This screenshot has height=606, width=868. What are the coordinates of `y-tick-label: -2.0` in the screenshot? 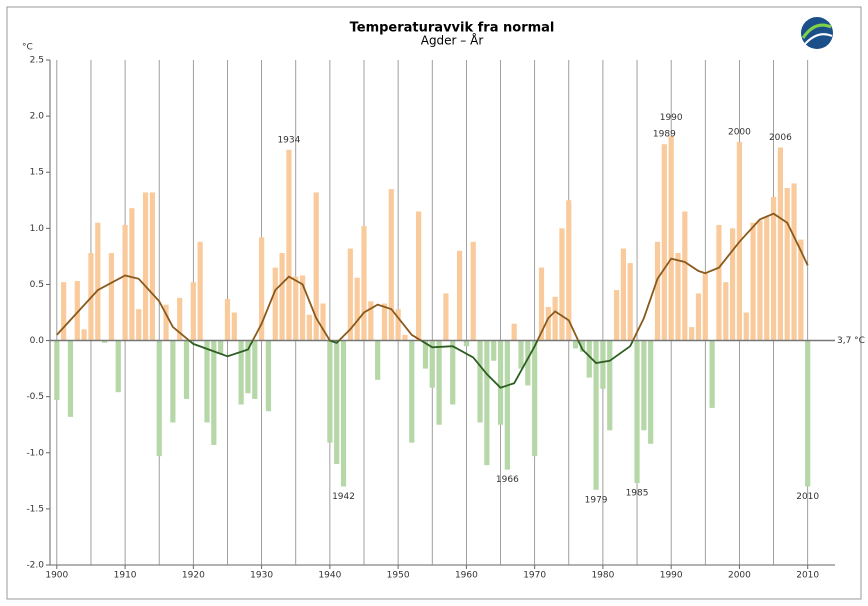 It's located at (35, 566).